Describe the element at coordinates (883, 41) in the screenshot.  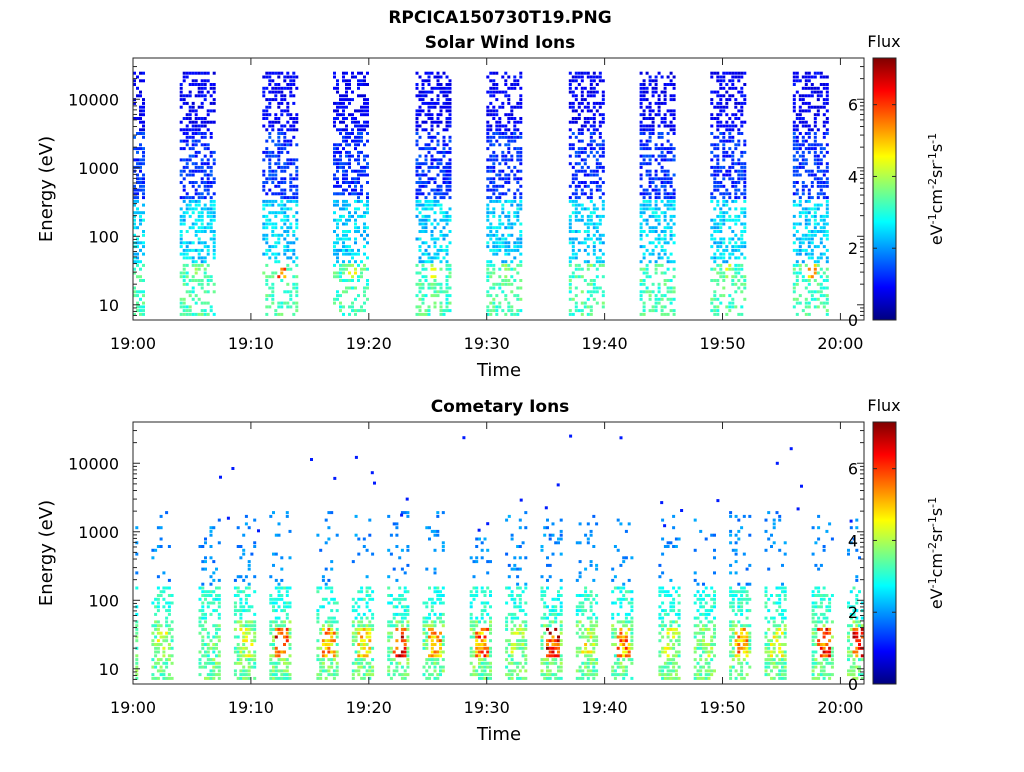
I see `colorbar-title: Flux` at that location.